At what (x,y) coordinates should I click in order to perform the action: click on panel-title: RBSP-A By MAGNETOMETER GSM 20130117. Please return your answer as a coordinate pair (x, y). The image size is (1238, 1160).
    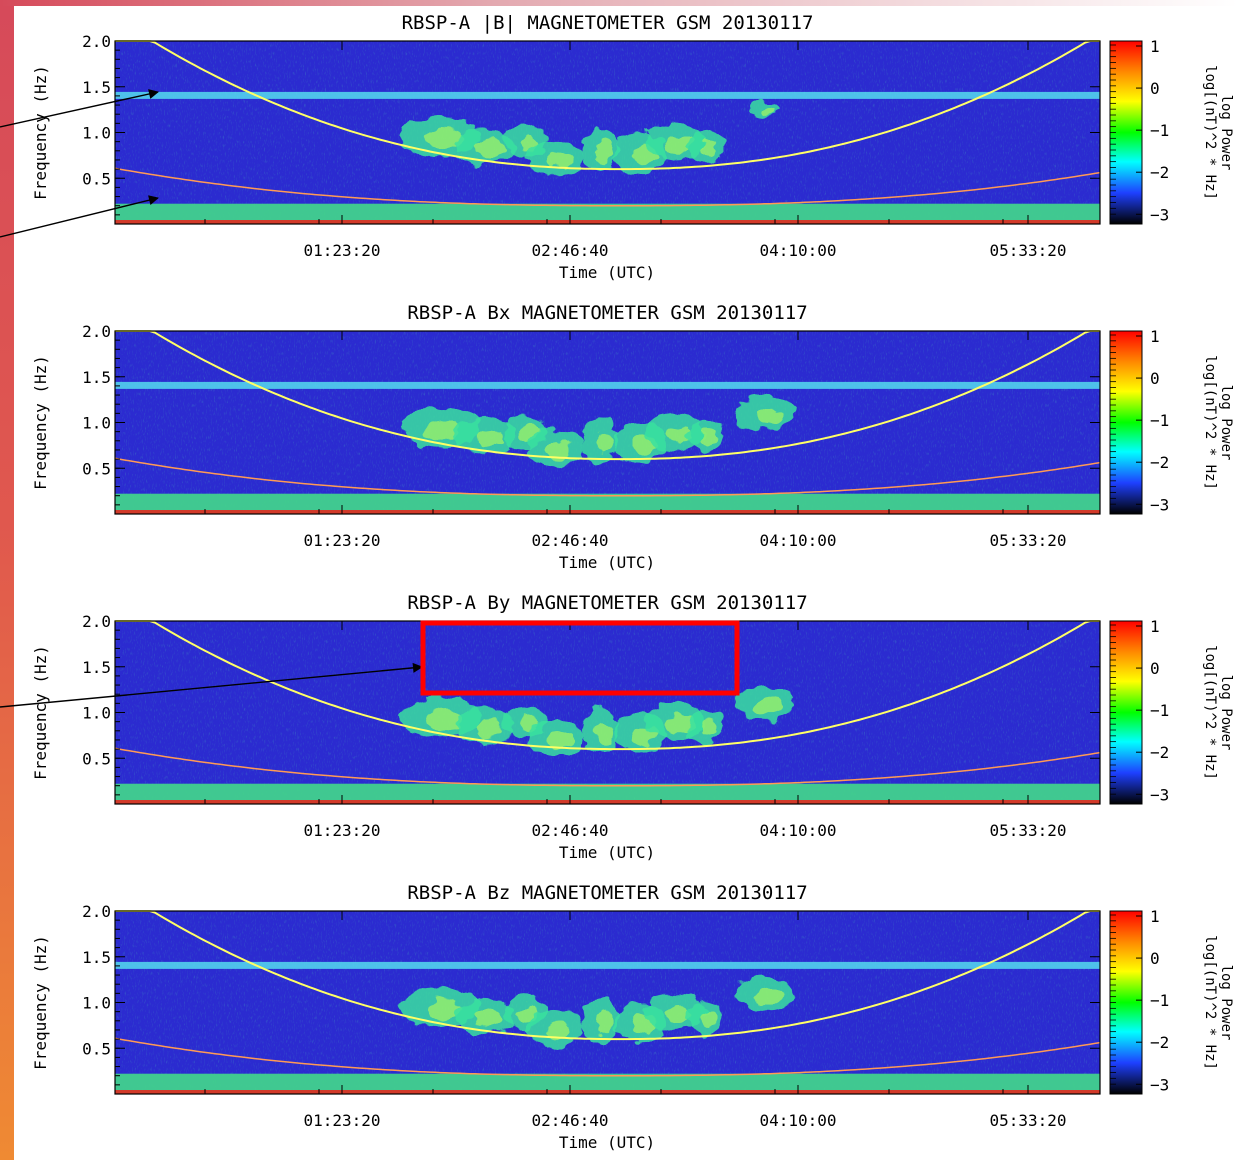
    Looking at the image, I should click on (607, 603).